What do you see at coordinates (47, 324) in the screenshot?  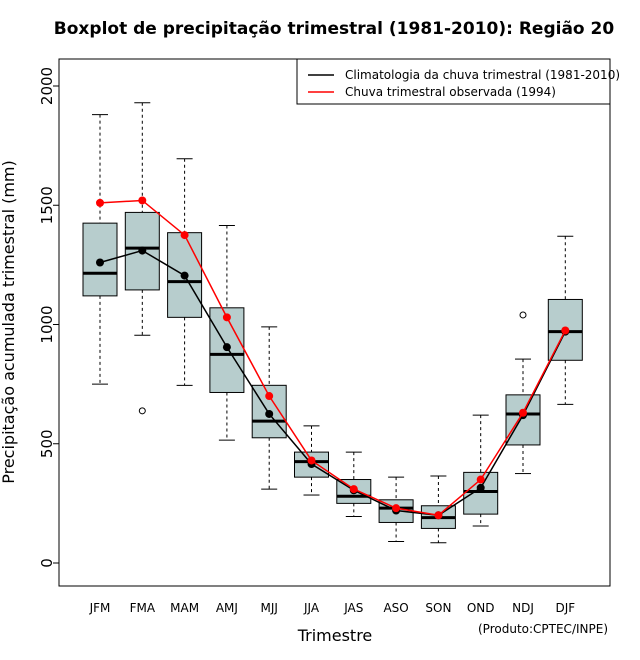 I see `y-tick-label: 1000` at bounding box center [47, 324].